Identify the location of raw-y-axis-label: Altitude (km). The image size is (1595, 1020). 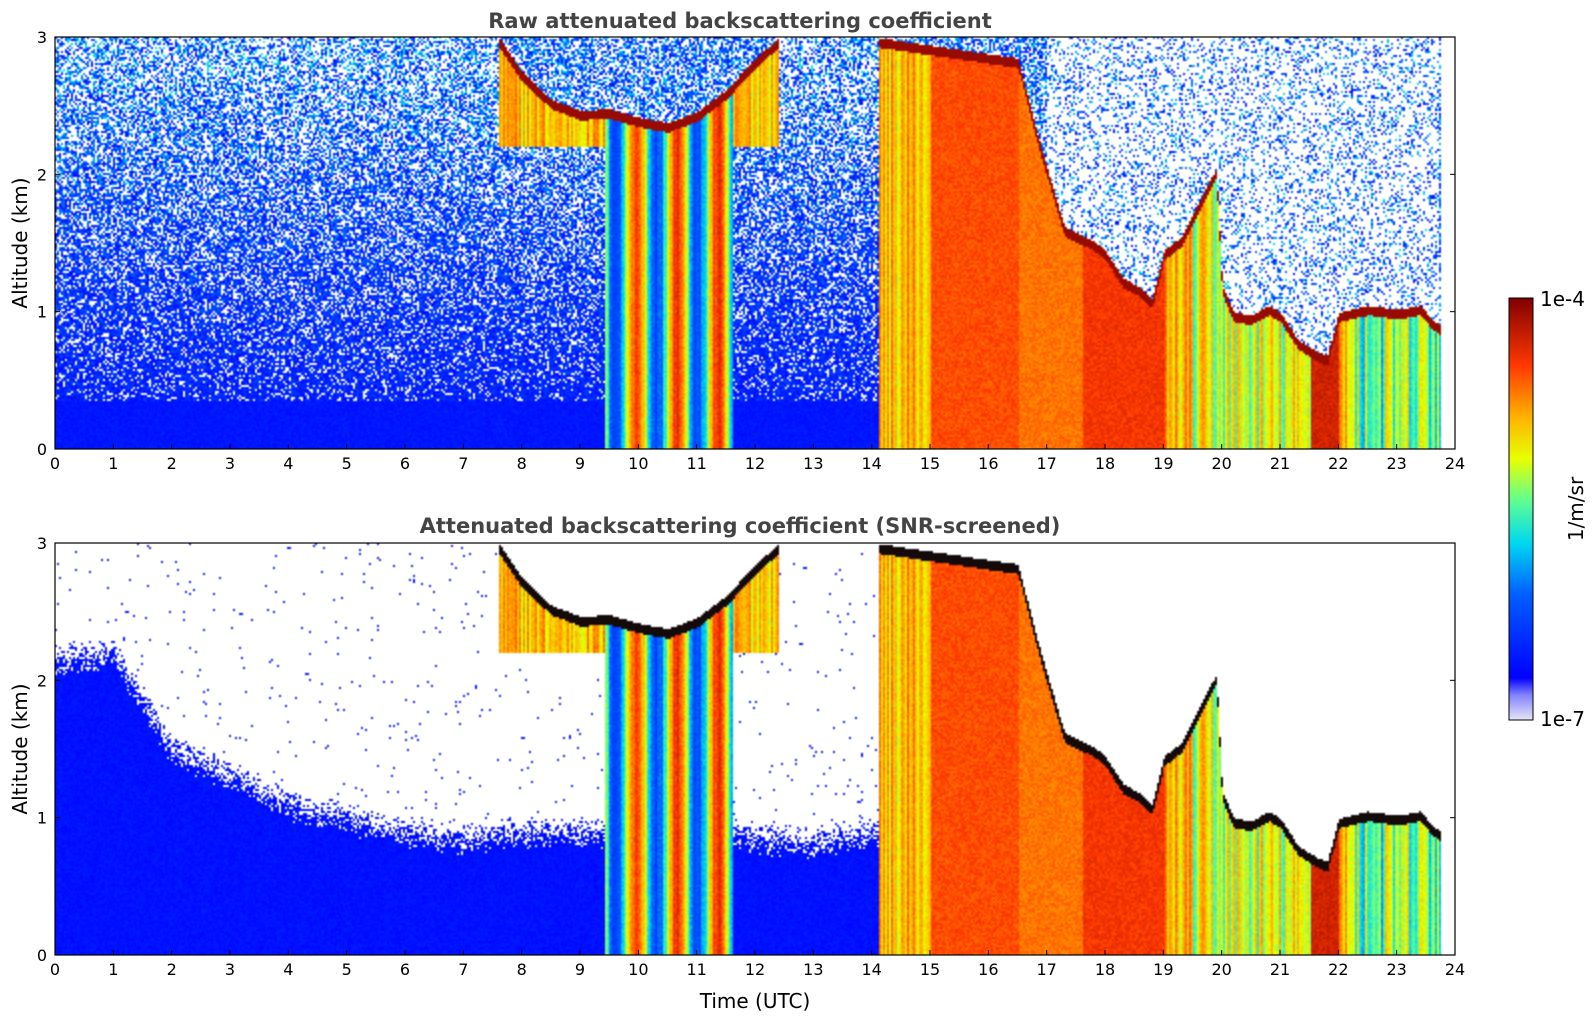
(20, 242).